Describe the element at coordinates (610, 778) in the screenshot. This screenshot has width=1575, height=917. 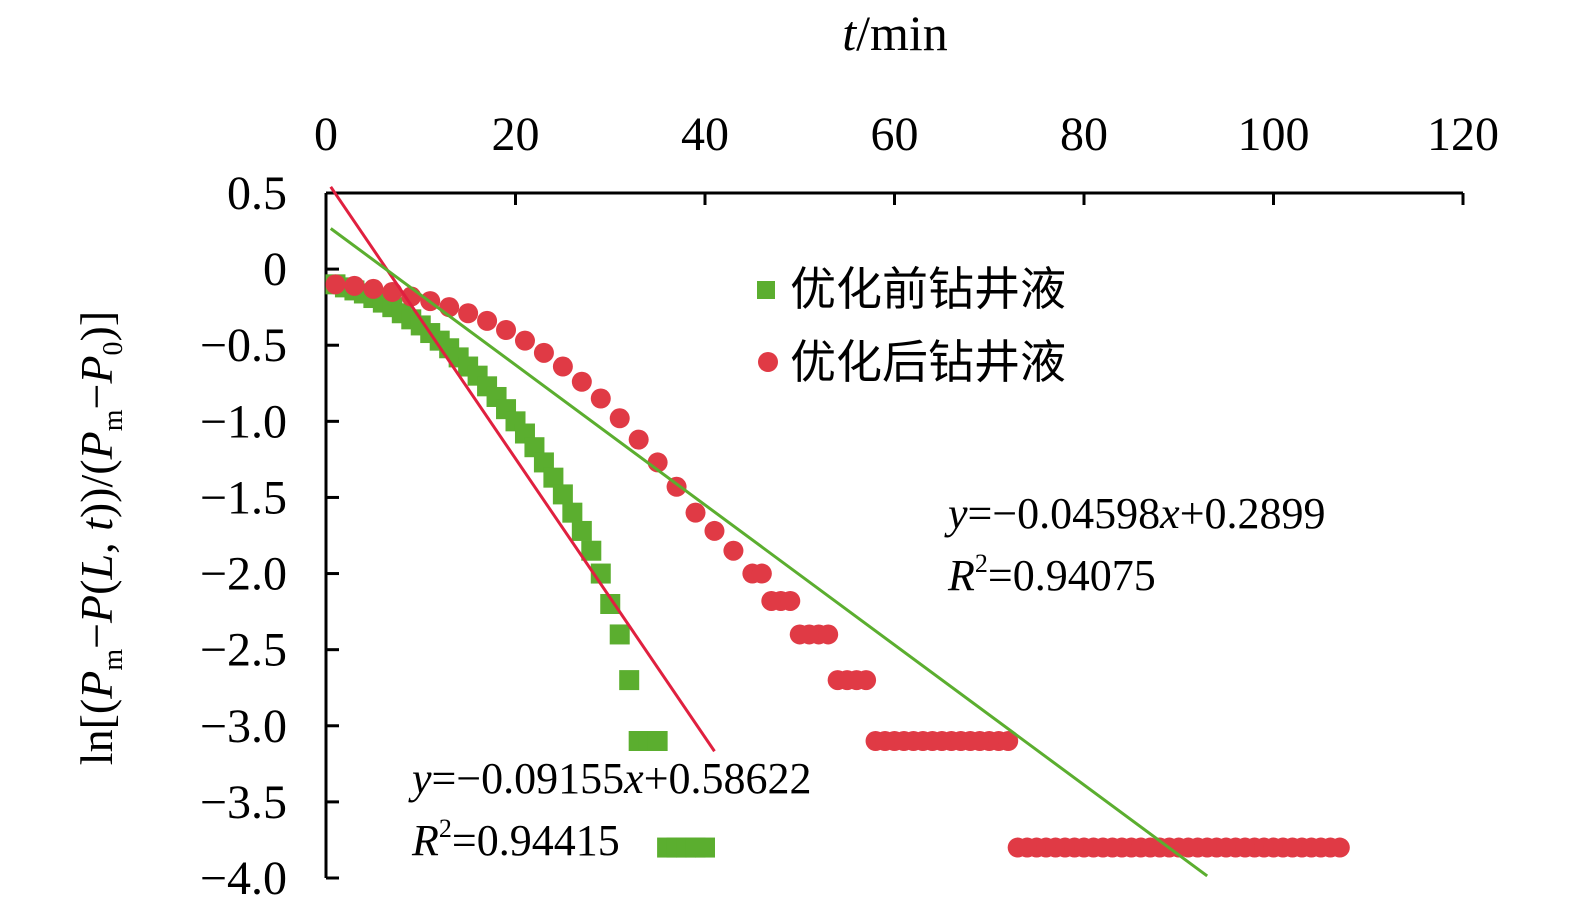
I see `svg-text: y=−0.09155x+0.58622` at that location.